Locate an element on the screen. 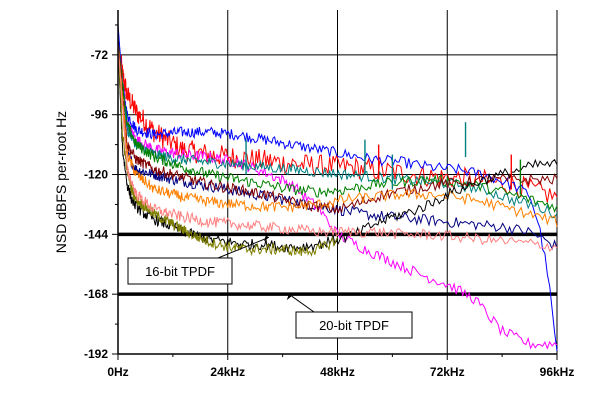  x-tick-label: 96kHz is located at coordinates (557, 372).